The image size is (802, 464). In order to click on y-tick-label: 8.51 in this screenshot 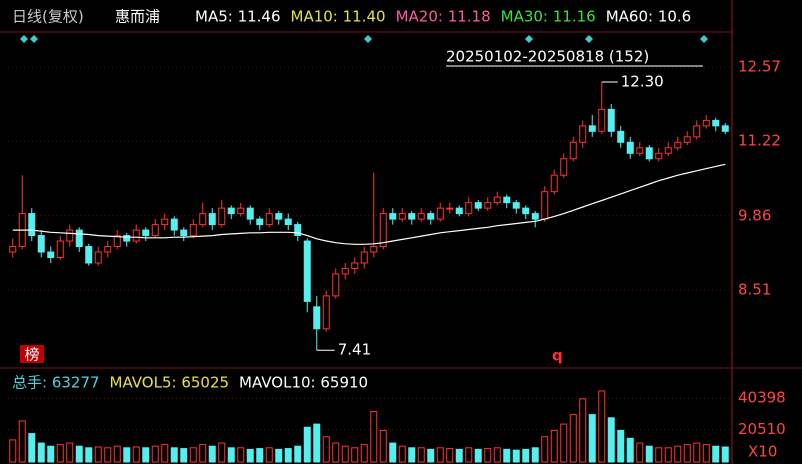, I will do `click(754, 289)`.